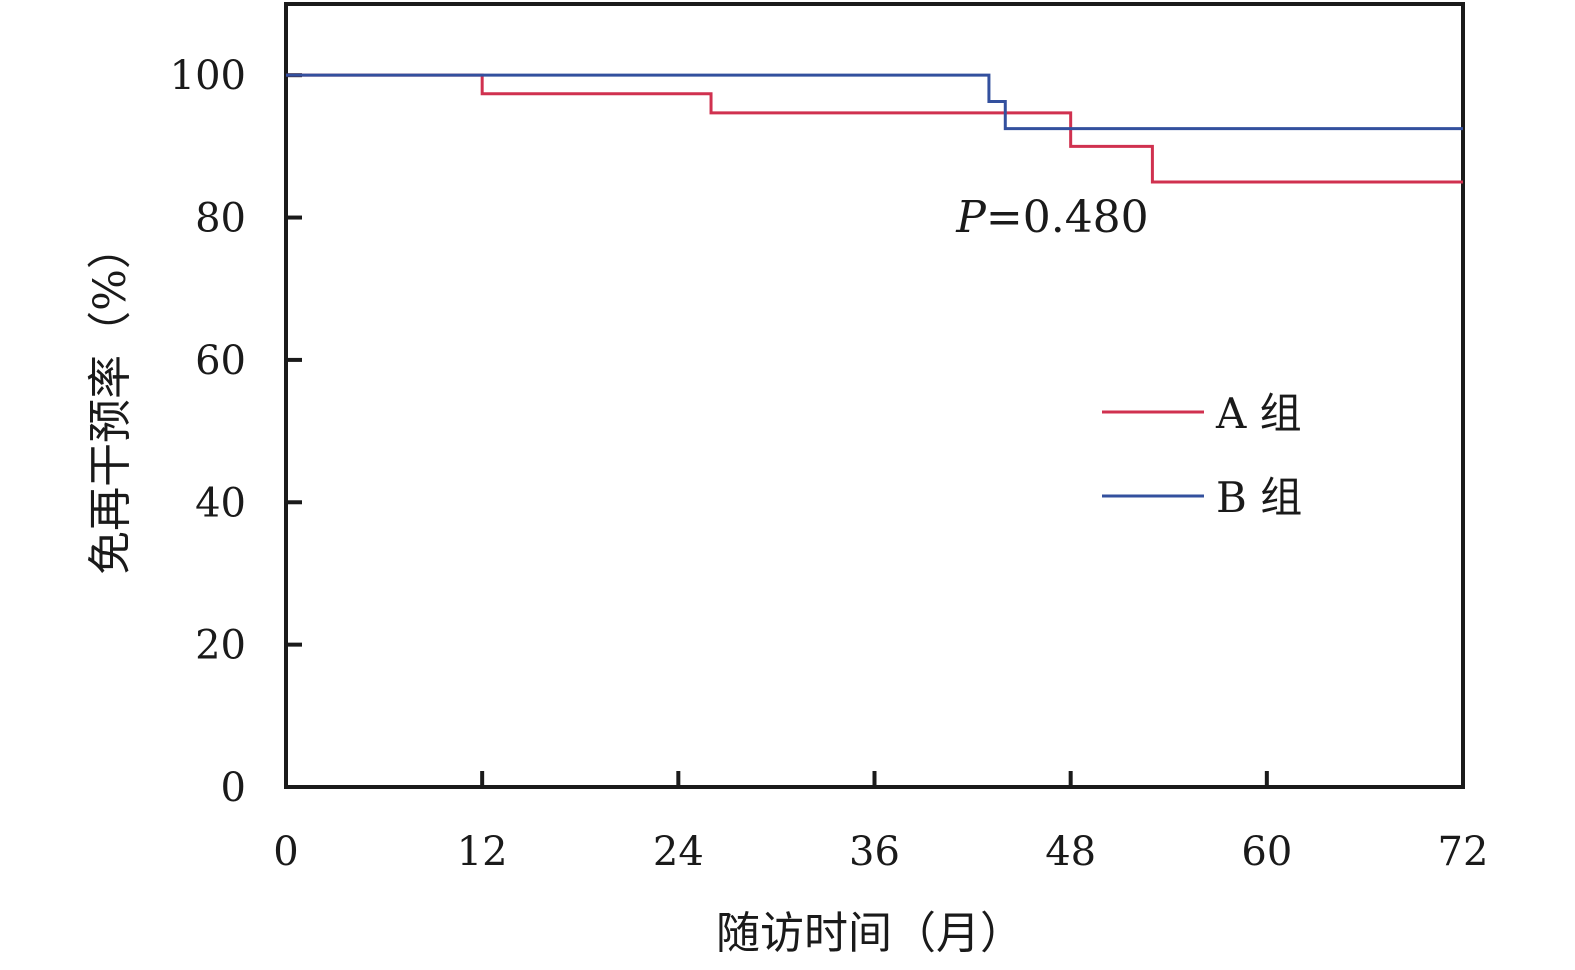  Describe the element at coordinates (870, 933) in the screenshot. I see `x-axis-title: 随访时间（月）` at that location.